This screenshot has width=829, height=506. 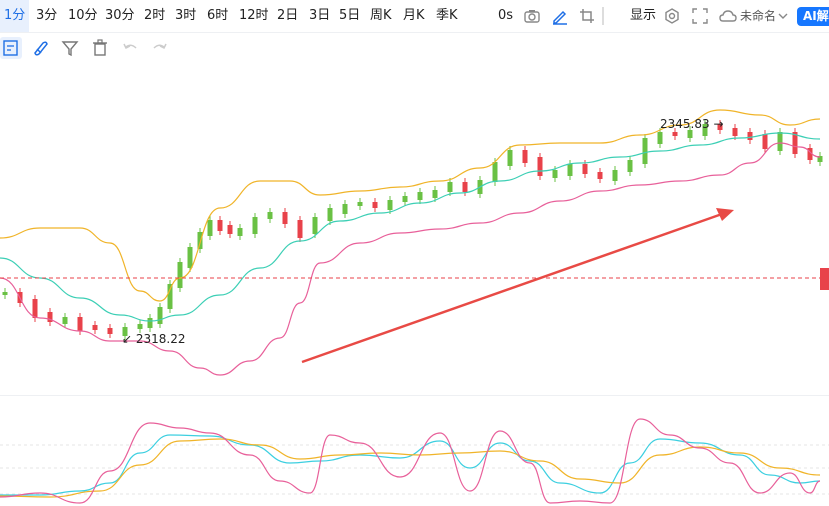 What do you see at coordinates (83, 15) in the screenshot?
I see `period-10min: 10分` at bounding box center [83, 15].